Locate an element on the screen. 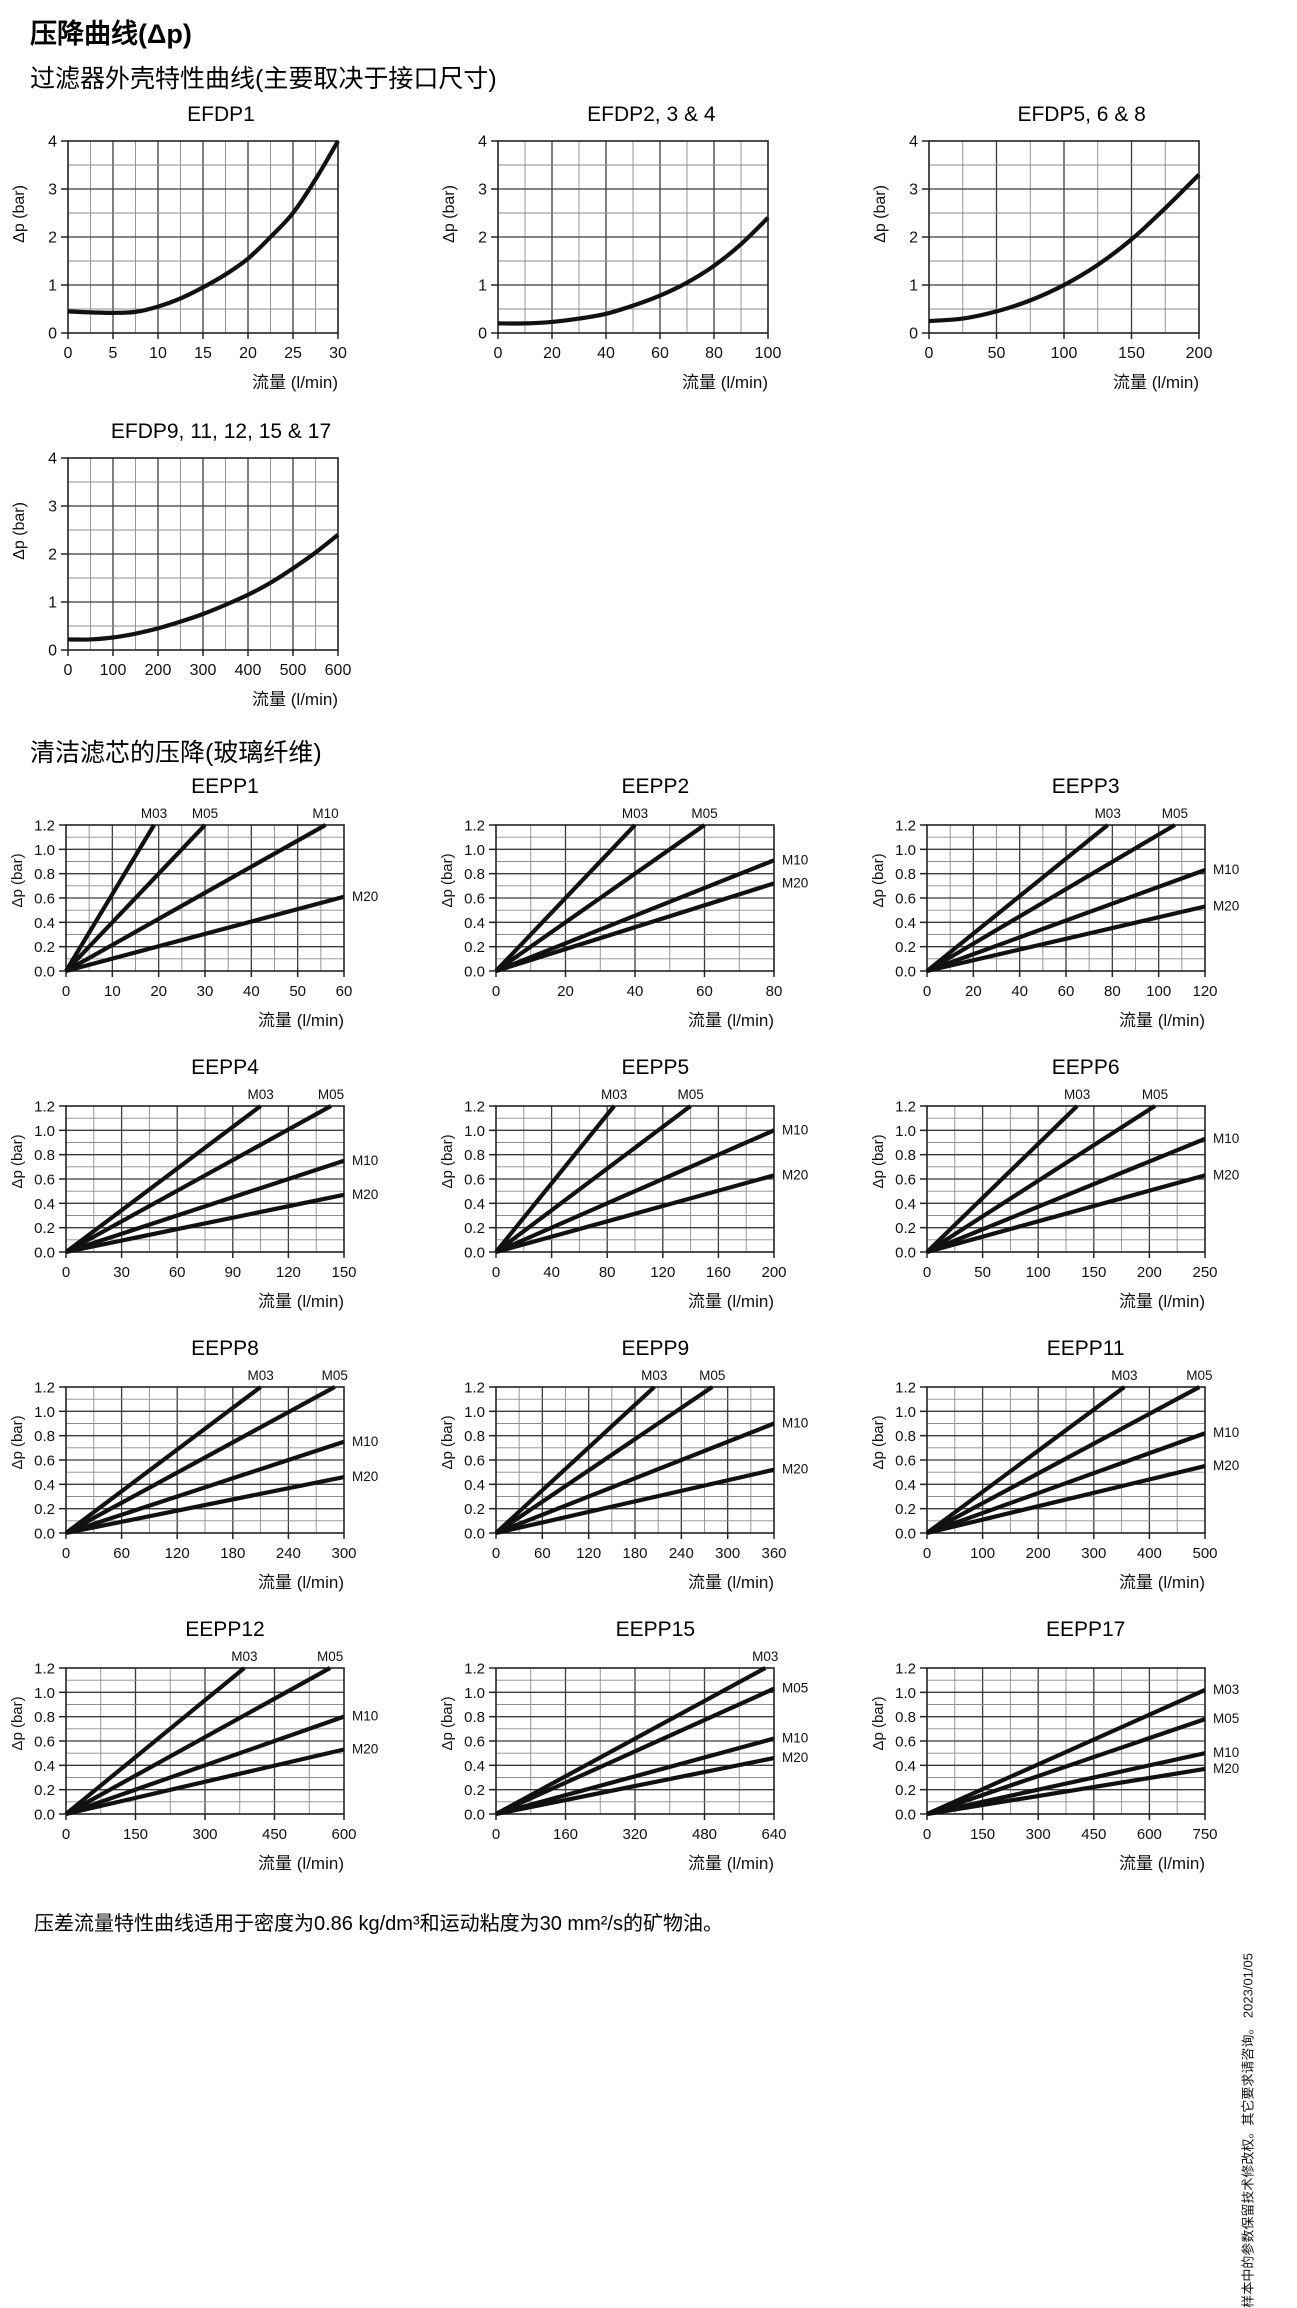 This screenshot has height=2308, width=1297. revision-side-note: 样本中的参数保留技术修改权。其它要求请咨询。 2023/01/05 is located at coordinates (1248, 2130).